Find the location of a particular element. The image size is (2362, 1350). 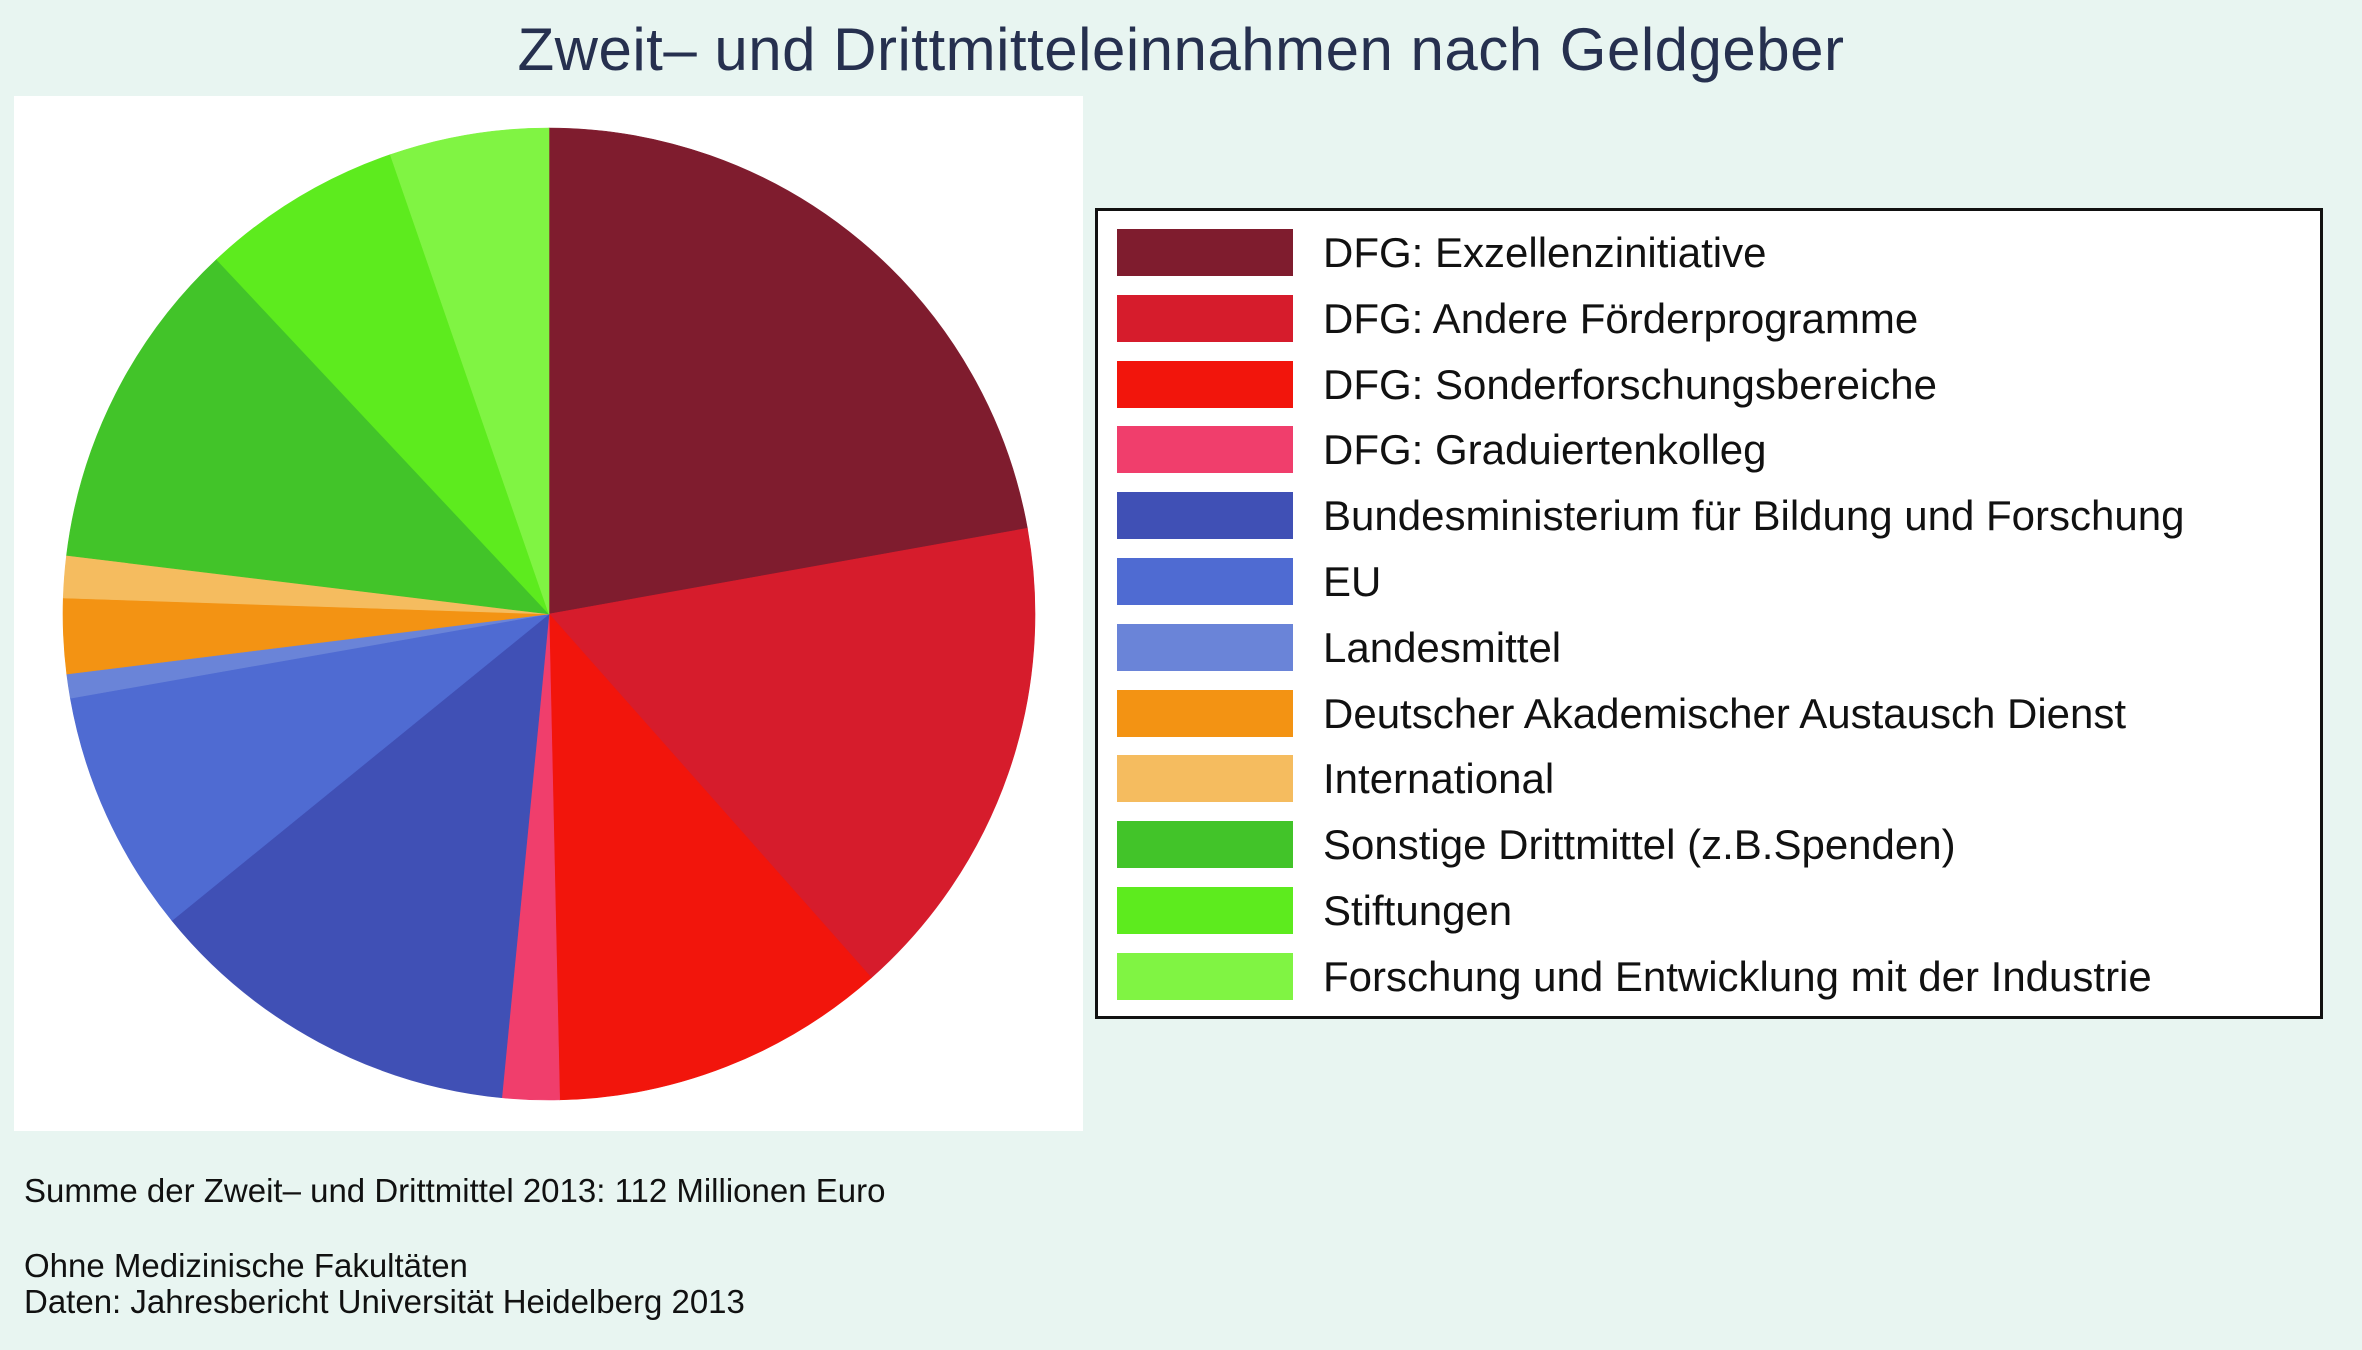

legend-item: DFG: Exzellenzinitiative is located at coordinates (1712, 253).